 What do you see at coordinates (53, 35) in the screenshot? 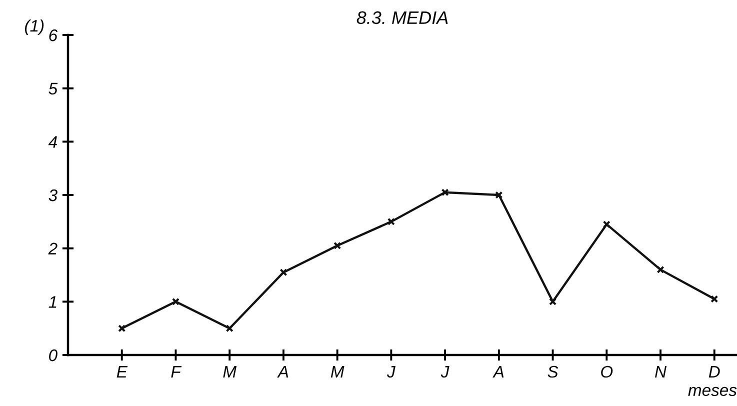
I see `y-tick-label: 6` at bounding box center [53, 35].